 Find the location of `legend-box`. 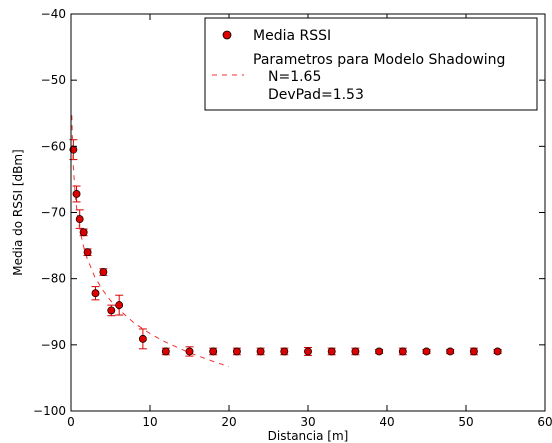

legend-box is located at coordinates (371, 64).